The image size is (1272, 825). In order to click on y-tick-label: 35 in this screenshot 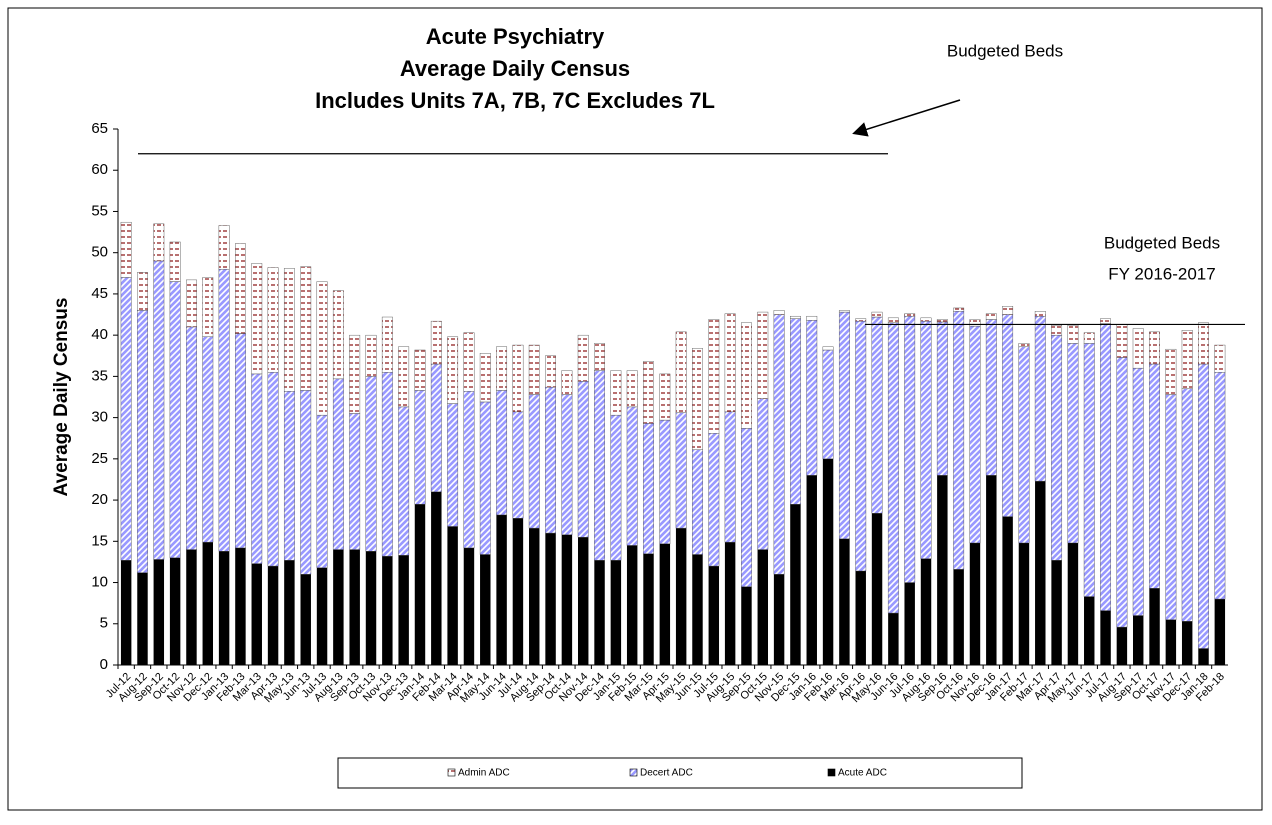, I will do `click(99, 375)`.